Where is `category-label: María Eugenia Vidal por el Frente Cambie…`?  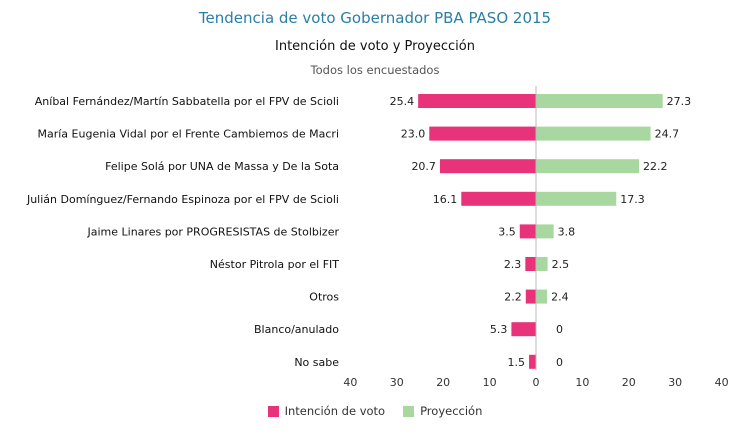
category-label: María Eugenia Vidal por el Frente Cambie… is located at coordinates (189, 134).